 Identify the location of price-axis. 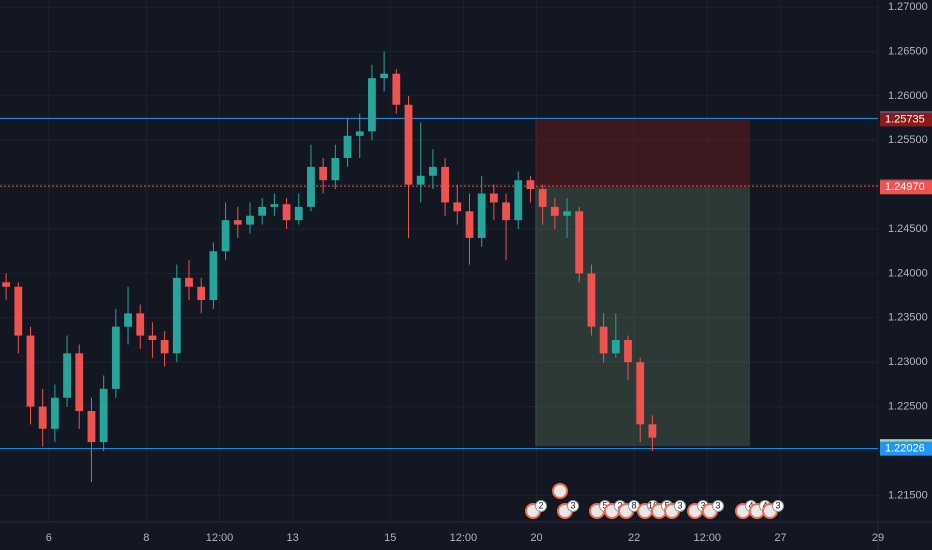
(905, 275).